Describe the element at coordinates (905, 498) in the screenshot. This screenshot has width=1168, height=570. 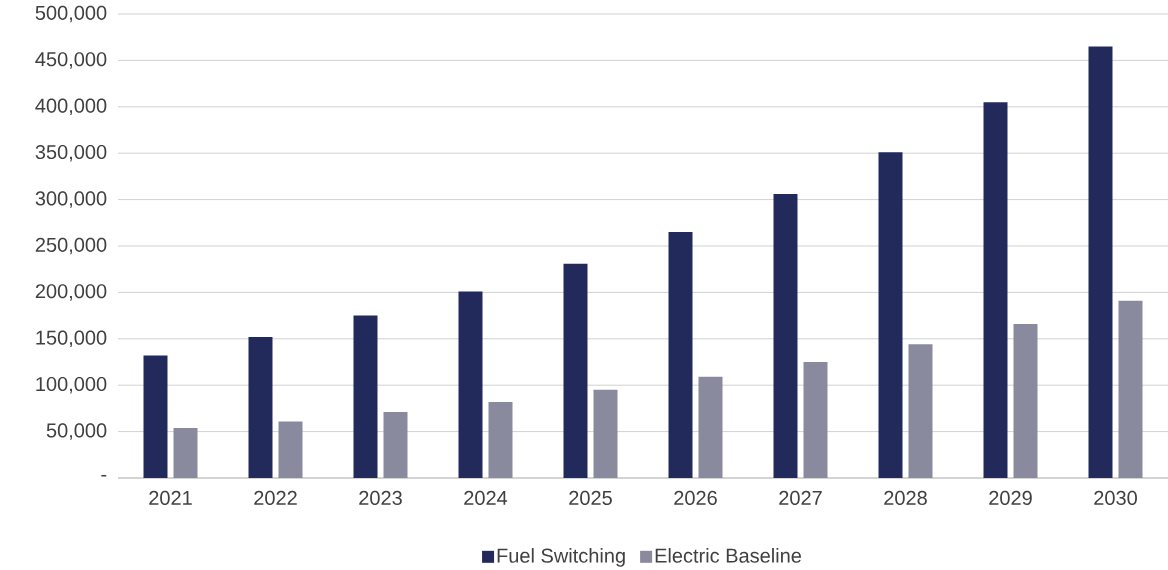
I see `x-tick-label: 2028` at that location.